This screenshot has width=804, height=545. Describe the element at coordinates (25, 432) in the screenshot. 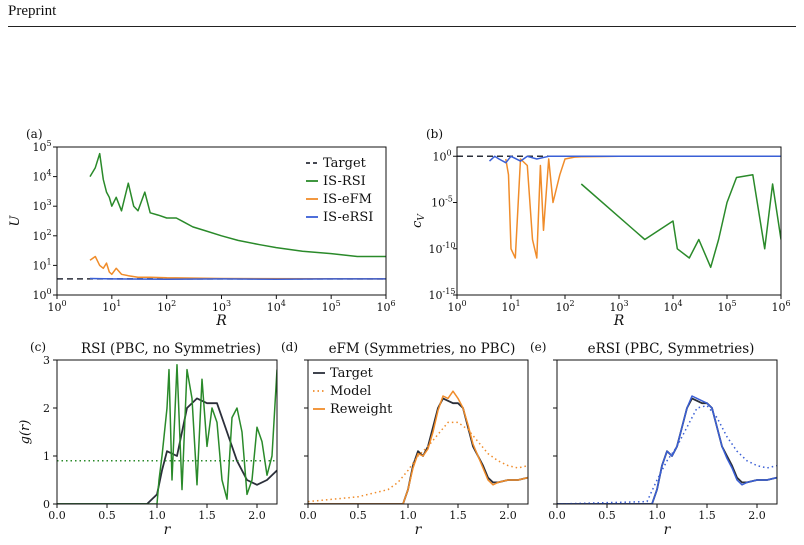

I see `y-axis-label: g(r)` at that location.